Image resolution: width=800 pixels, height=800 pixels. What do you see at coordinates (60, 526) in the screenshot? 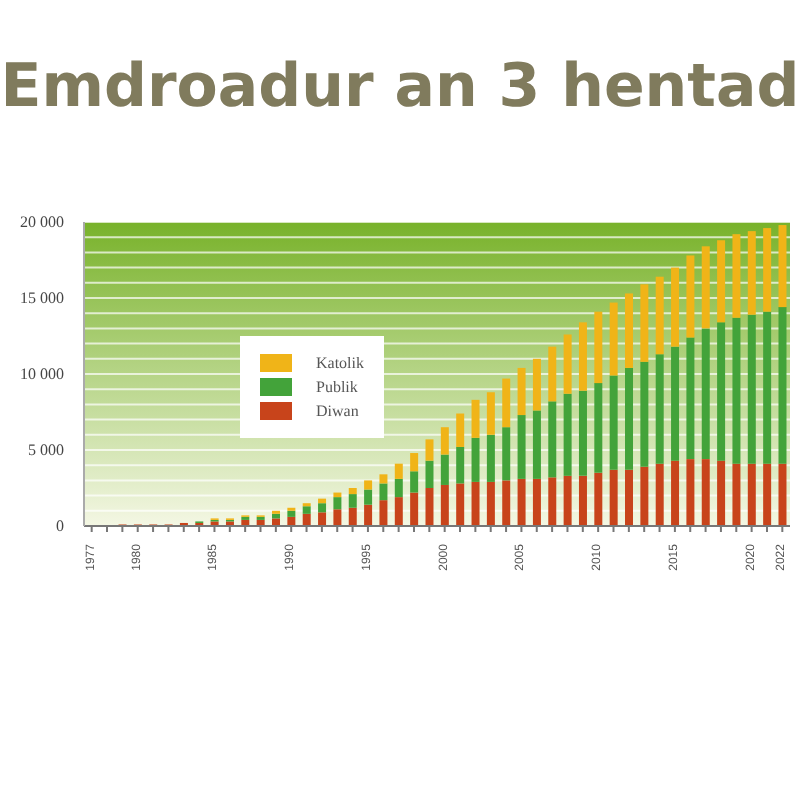
I see `y-tick-label: 0` at bounding box center [60, 526].